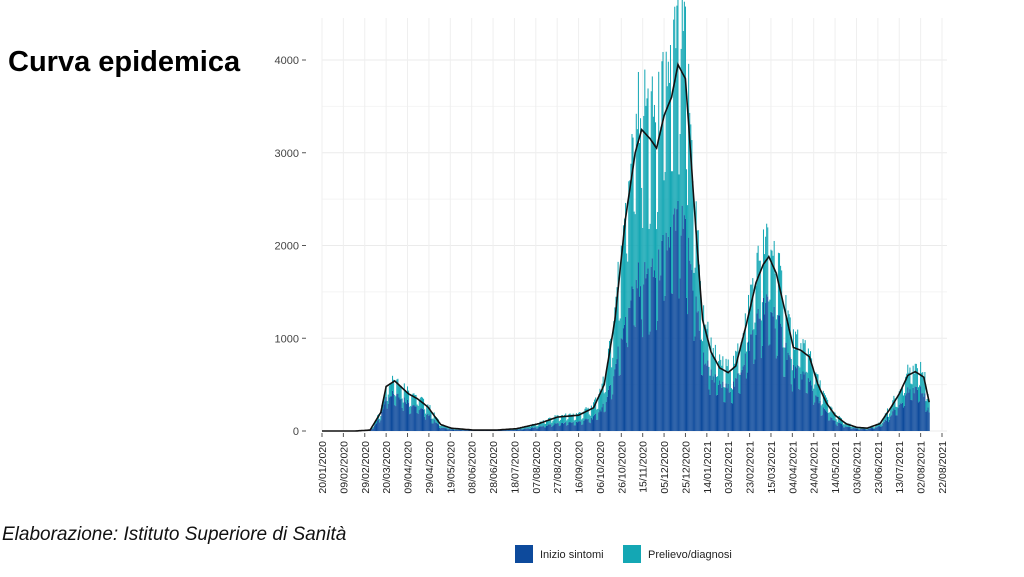 This screenshot has width=1024, height=577. What do you see at coordinates (686, 467) in the screenshot?
I see `x-tick-label: 25/12/2020` at bounding box center [686, 467].